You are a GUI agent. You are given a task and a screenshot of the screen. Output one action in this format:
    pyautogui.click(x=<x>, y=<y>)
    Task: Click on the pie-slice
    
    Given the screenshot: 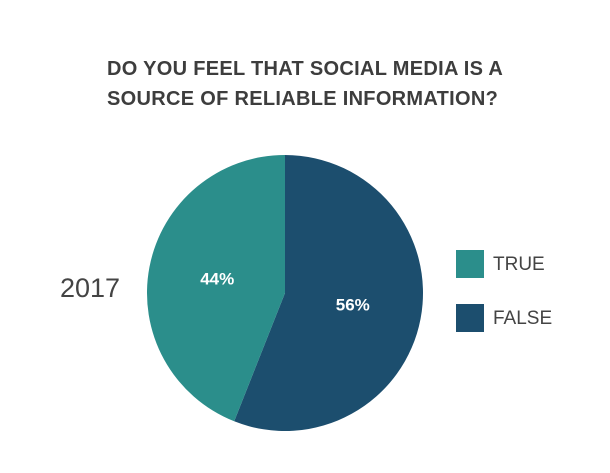 What is the action you would take?
    pyautogui.click(x=215, y=288)
    